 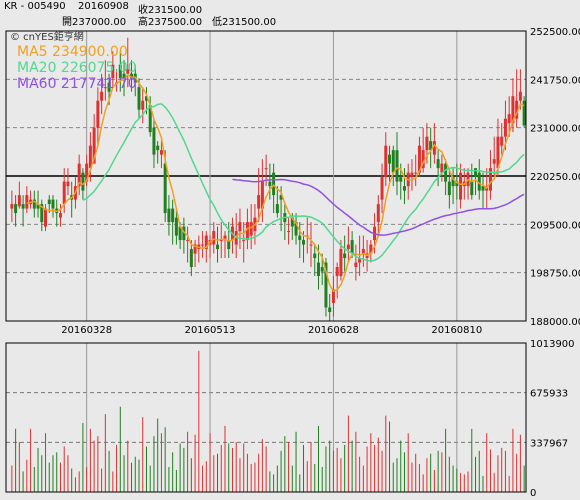 I want to click on close-price-label: 收231500.00, so click(x=170, y=10).